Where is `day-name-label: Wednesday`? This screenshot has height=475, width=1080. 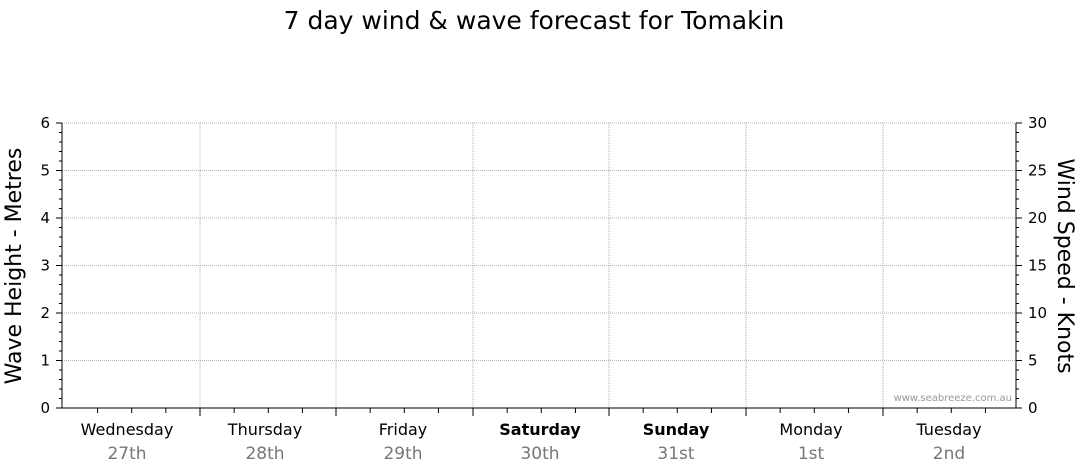 day-name-label: Wednesday is located at coordinates (127, 429).